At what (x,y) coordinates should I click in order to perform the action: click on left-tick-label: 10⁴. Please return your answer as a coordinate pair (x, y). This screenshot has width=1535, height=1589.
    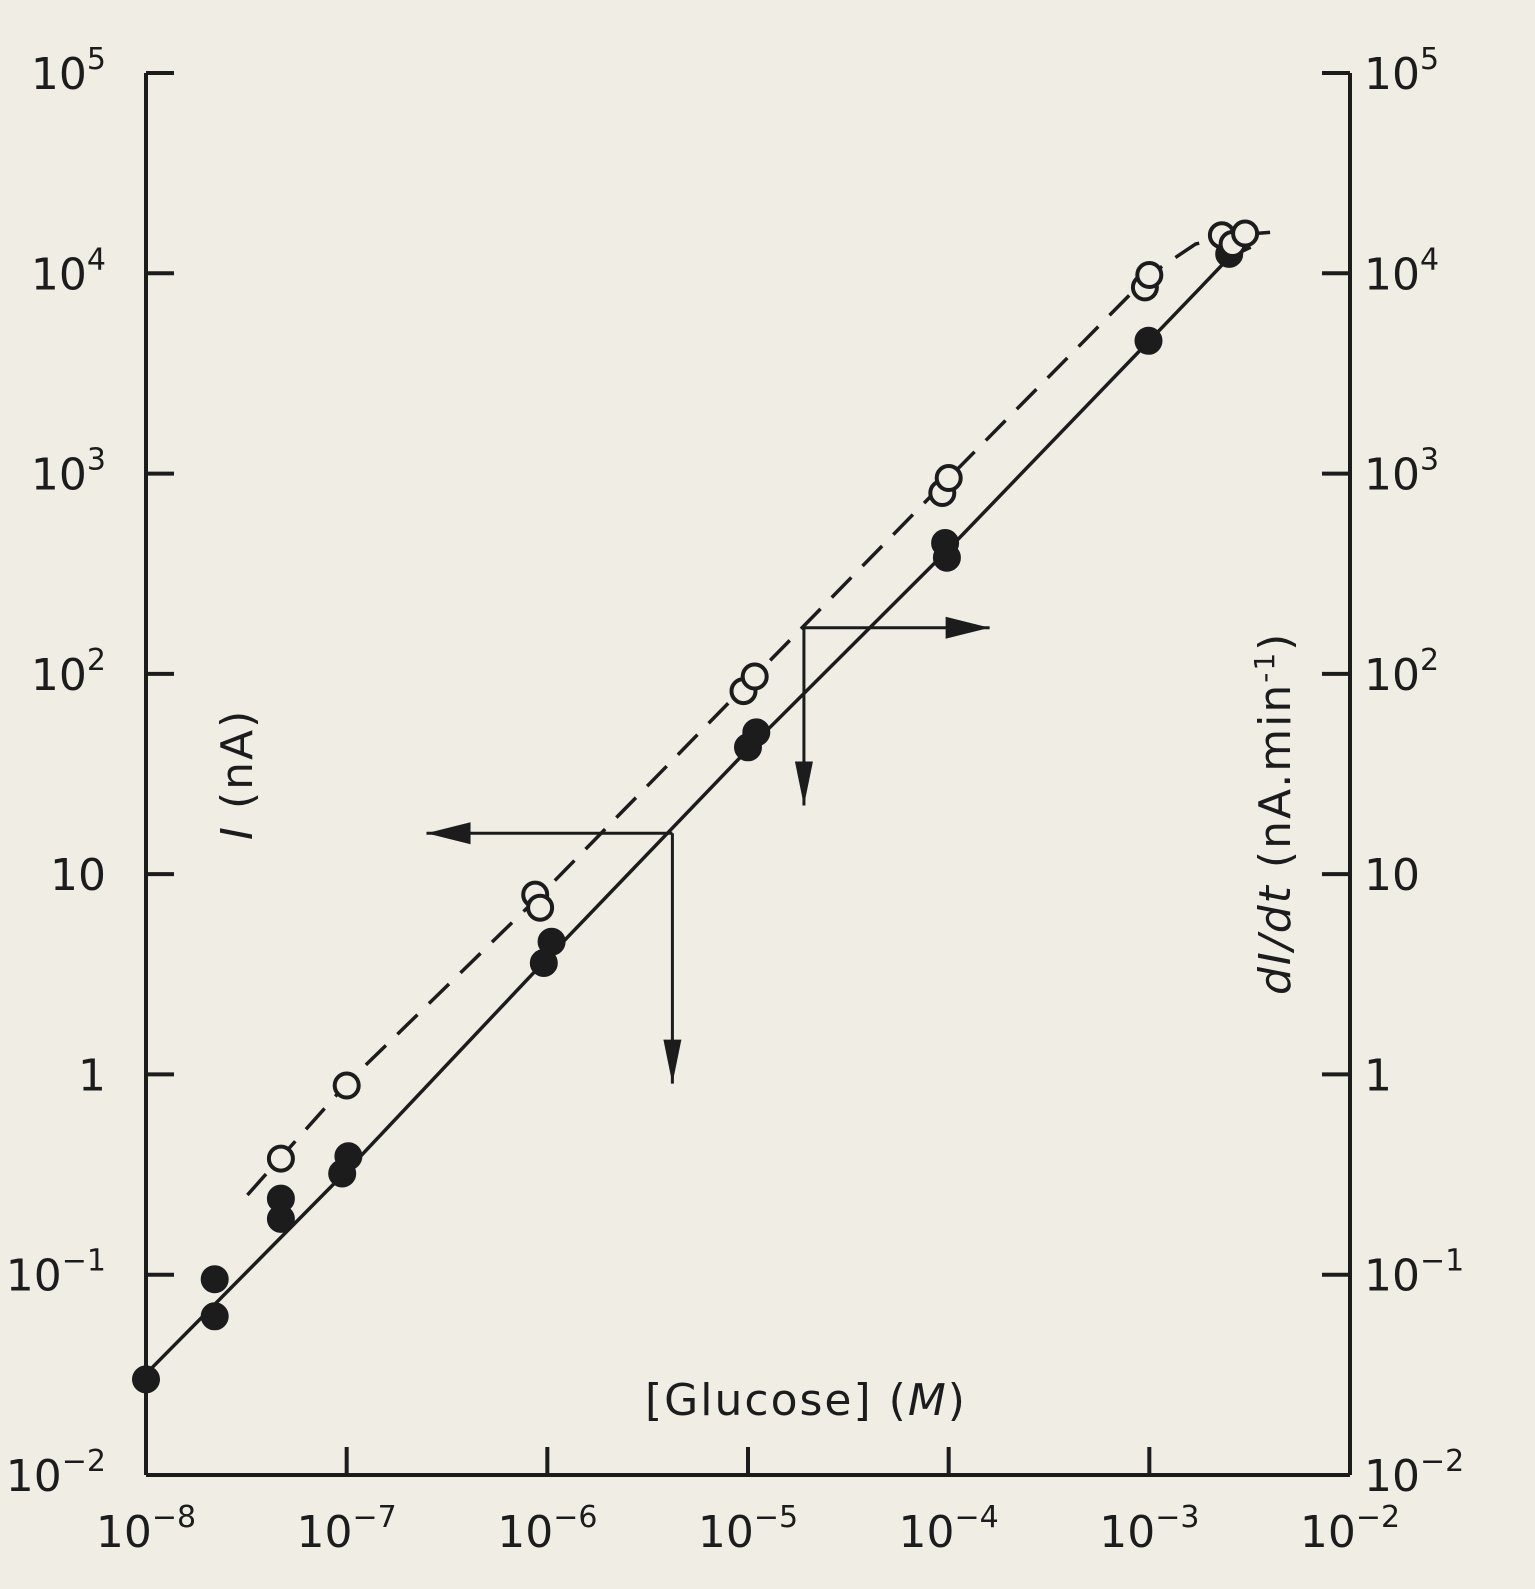
    Looking at the image, I should click on (68, 271).